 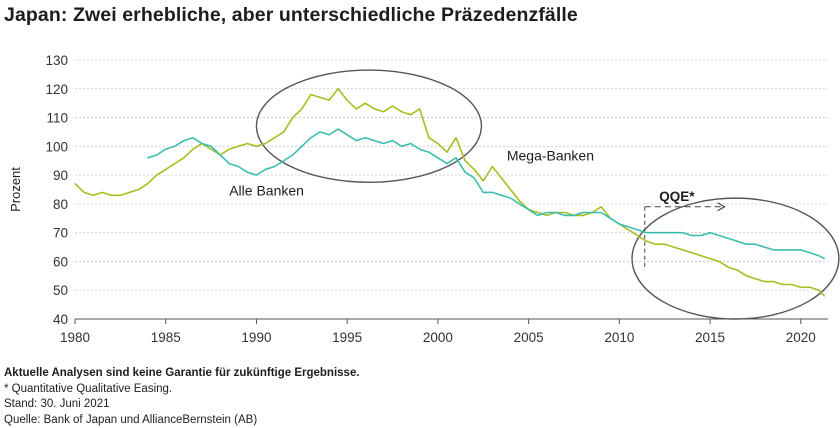 I want to click on x-tick-label: 2005, so click(x=529, y=337).